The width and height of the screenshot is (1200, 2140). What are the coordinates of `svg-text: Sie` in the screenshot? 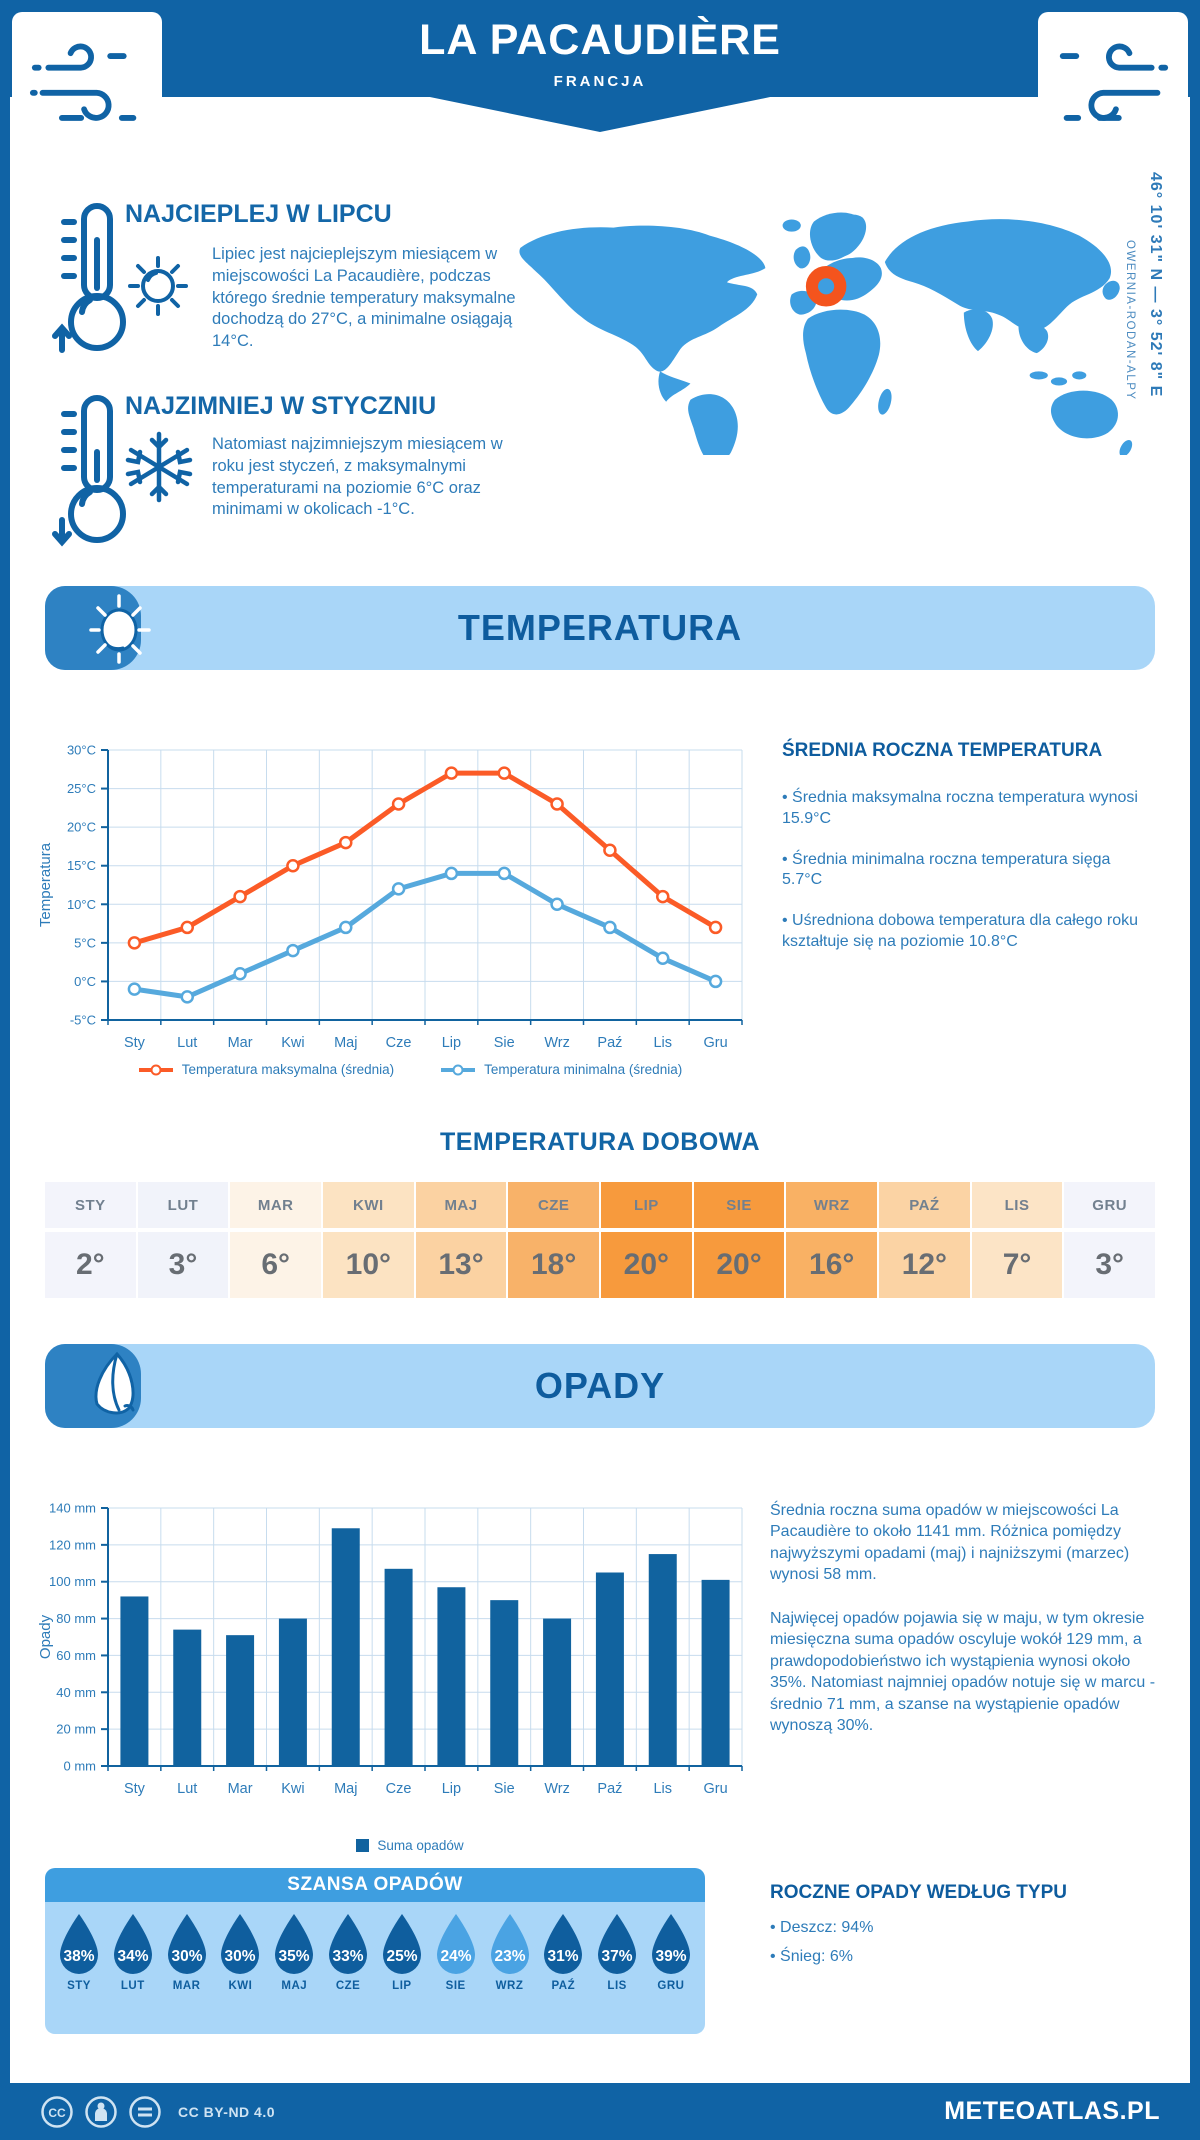 It's located at (504, 1043).